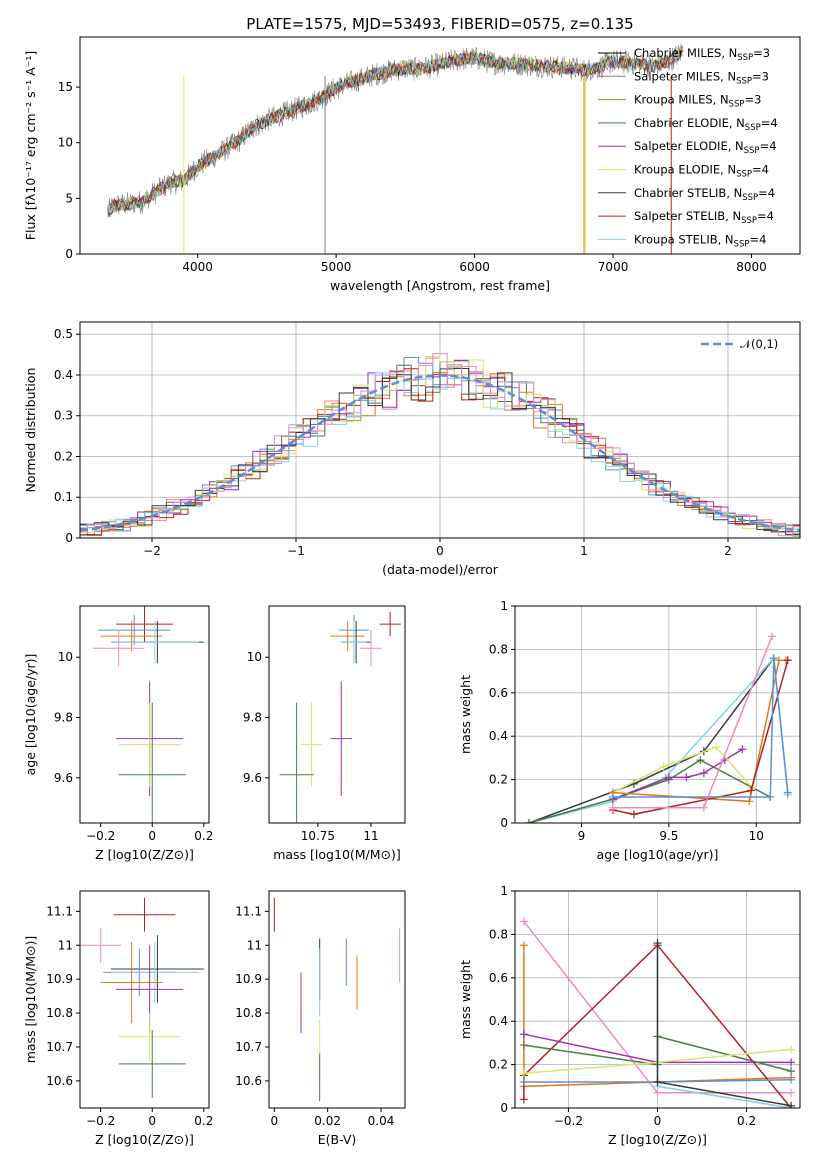 The width and height of the screenshot is (819, 1170). What do you see at coordinates (465, 999) in the screenshot?
I see `y-axis-label: mass weight` at bounding box center [465, 999].